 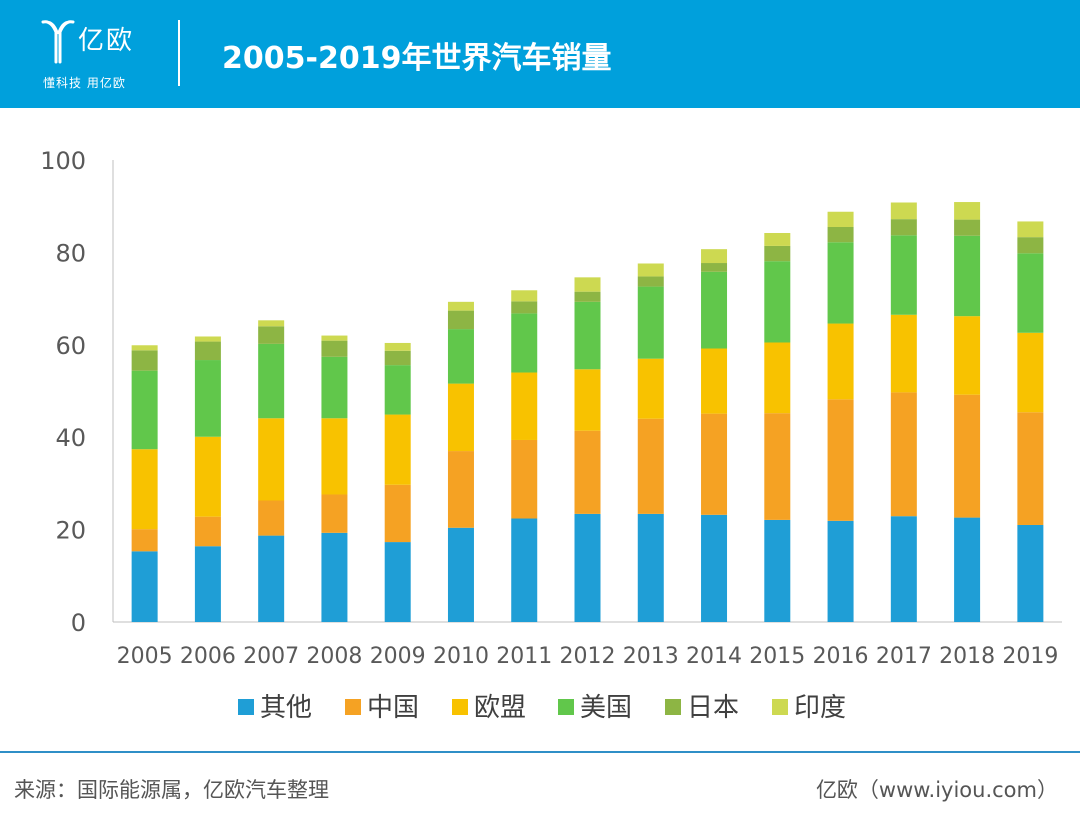 What do you see at coordinates (63, 161) in the screenshot?
I see `y-tick-label: 100` at bounding box center [63, 161].